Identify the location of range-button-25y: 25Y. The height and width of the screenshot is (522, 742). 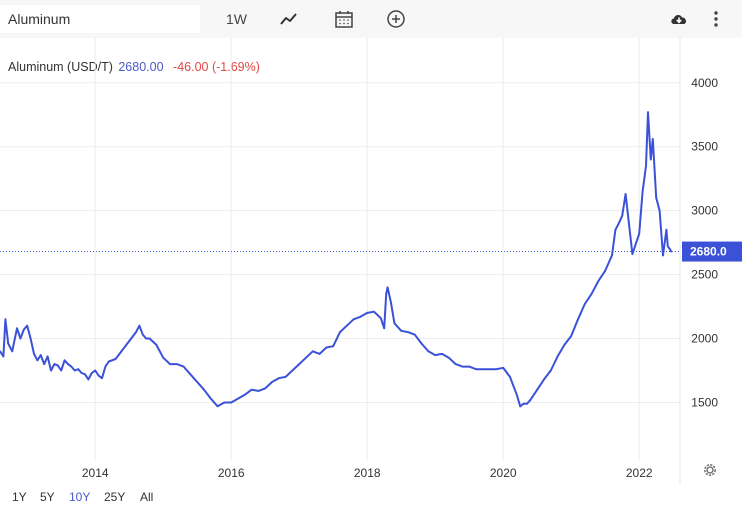
(115, 497).